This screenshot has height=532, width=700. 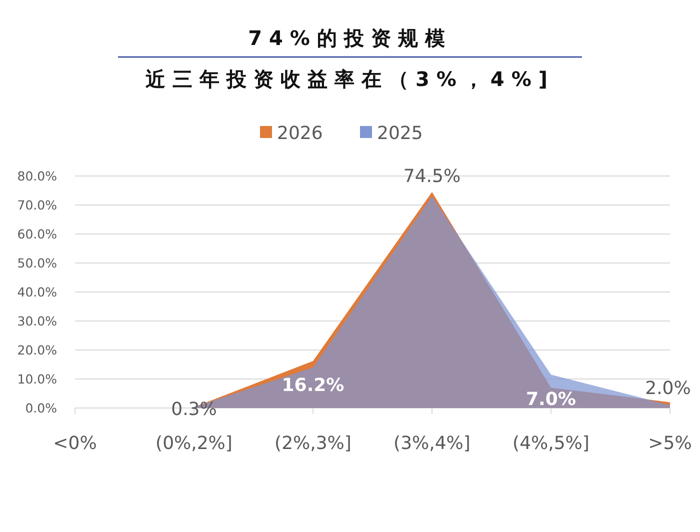 I want to click on data-label: 16.2%, so click(x=313, y=385).